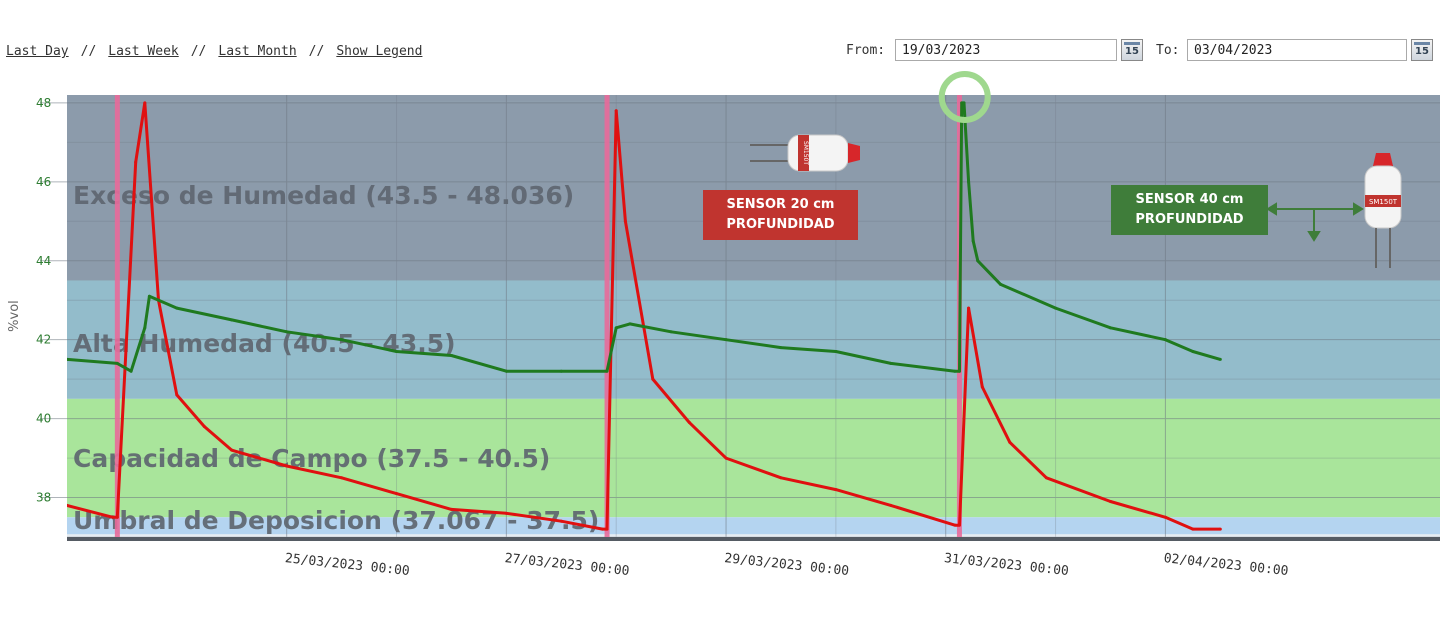 The image size is (1440, 620). Describe the element at coordinates (379, 51) in the screenshot. I see `show-legend-link: Show Legend` at that location.